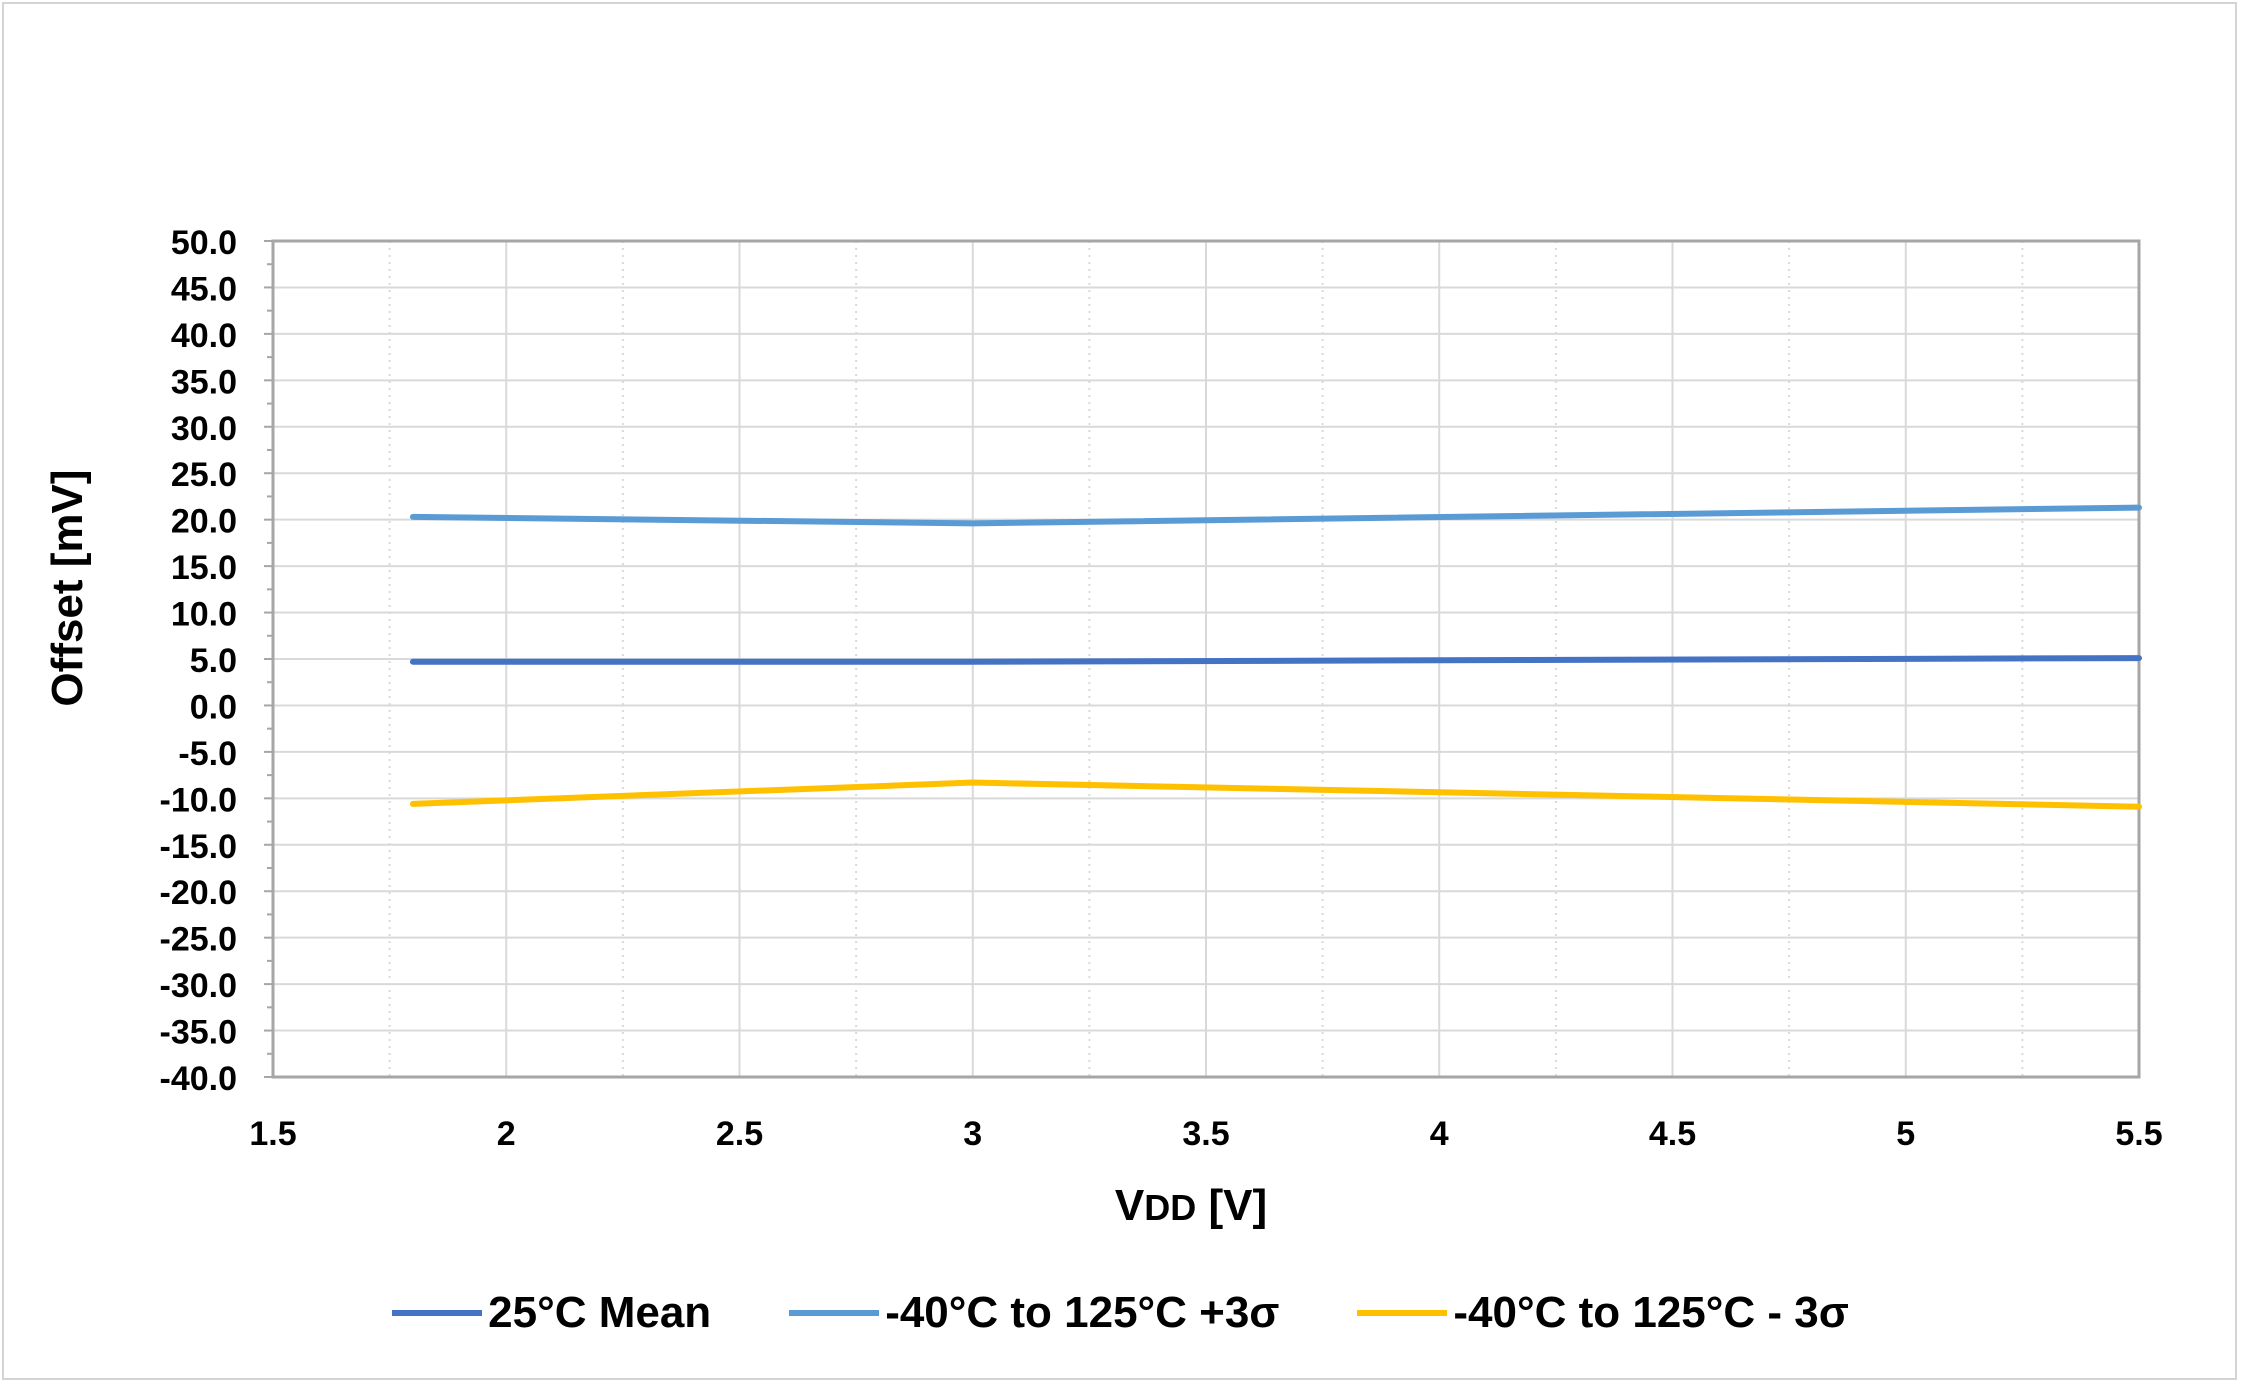 Image resolution: width=2241 pixels, height=1384 pixels. I want to click on y-axis-label: Offset [mV], so click(67, 587).